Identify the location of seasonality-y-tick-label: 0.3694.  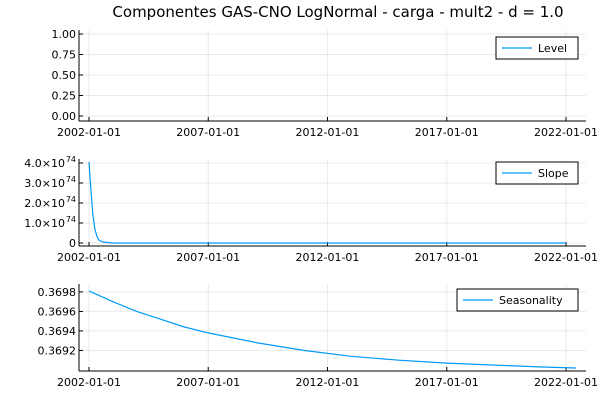
(57, 331).